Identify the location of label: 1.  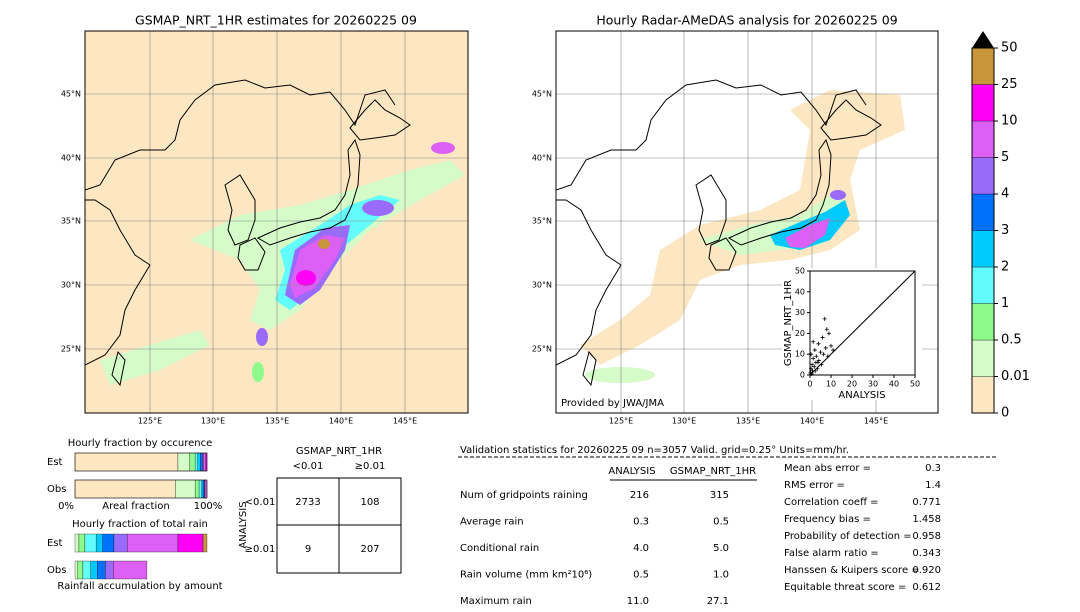
(1005, 303).